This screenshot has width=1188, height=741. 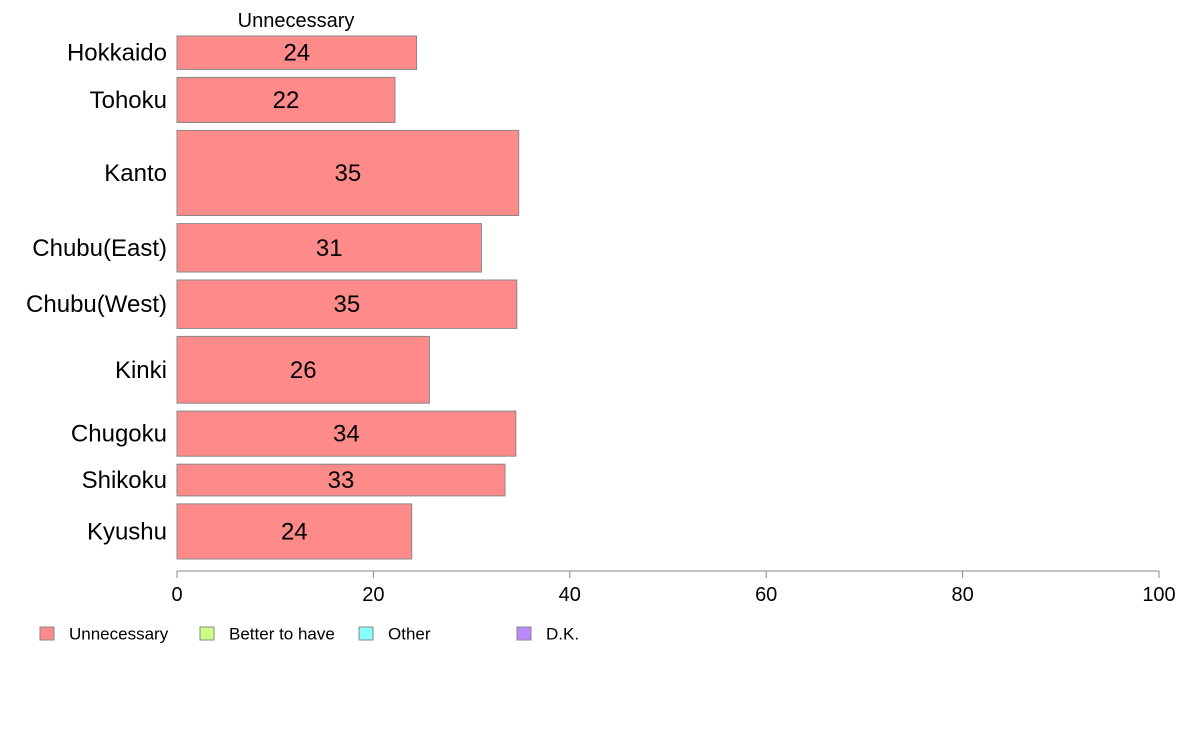 I want to click on legend-label: Unnecessary, so click(x=119, y=634).